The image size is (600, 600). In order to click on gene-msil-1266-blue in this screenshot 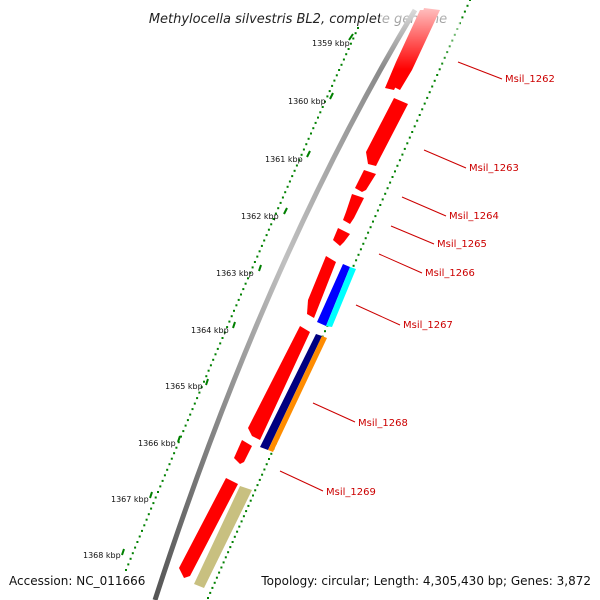, I will do `click(333, 295)`.